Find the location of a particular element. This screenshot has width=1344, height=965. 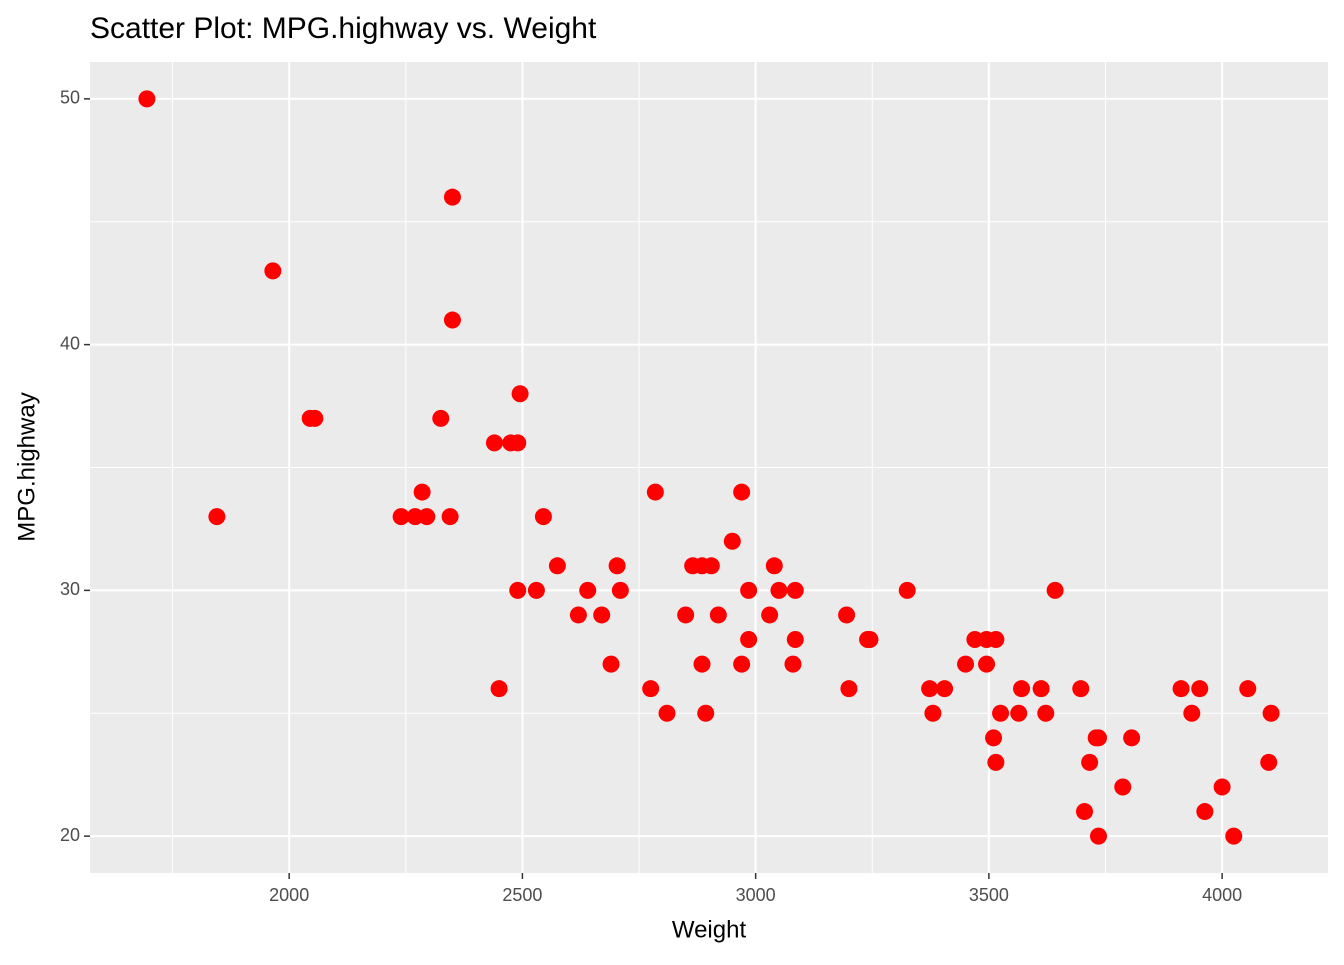

y-tick-label: 30 is located at coordinates (70, 589).